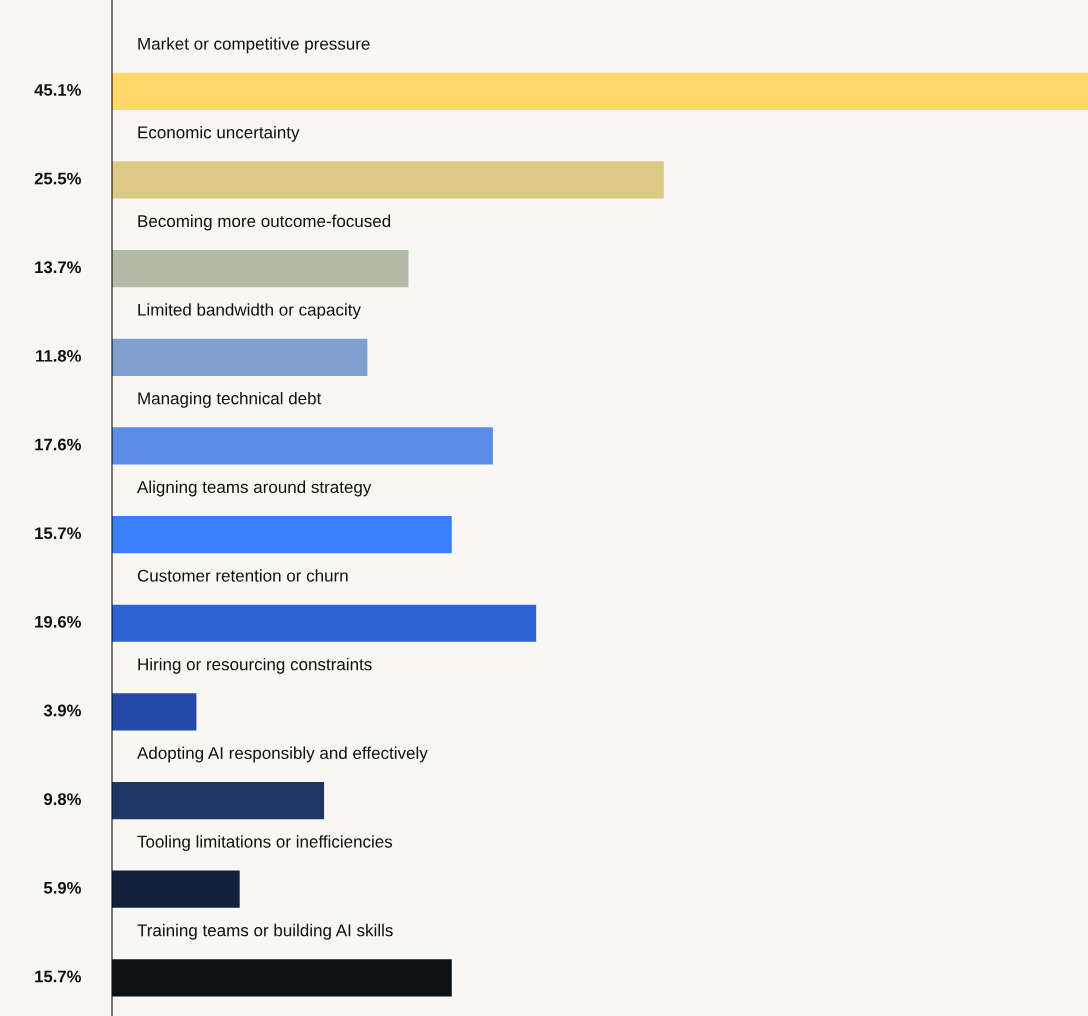 The image size is (1088, 1016). Describe the element at coordinates (265, 931) in the screenshot. I see `y-tick-label: Training teams or building AI skills` at that location.